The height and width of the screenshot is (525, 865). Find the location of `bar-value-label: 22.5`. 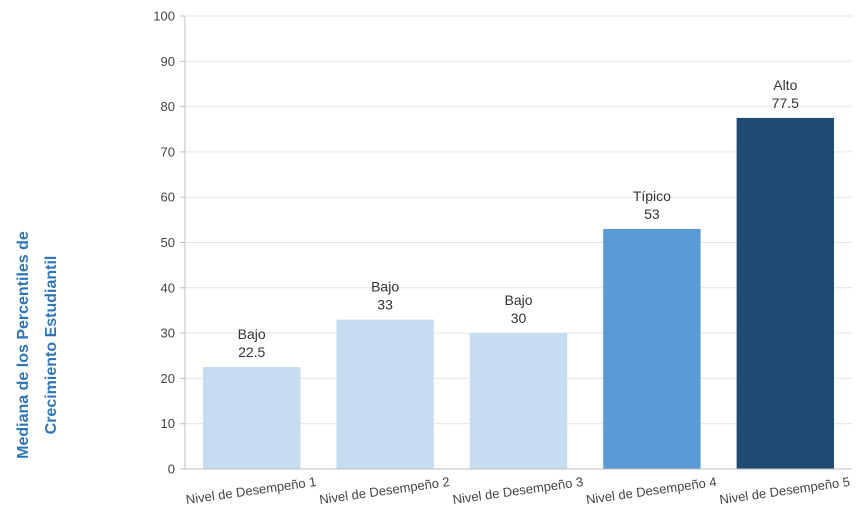

bar-value-label: 22.5 is located at coordinates (251, 352).